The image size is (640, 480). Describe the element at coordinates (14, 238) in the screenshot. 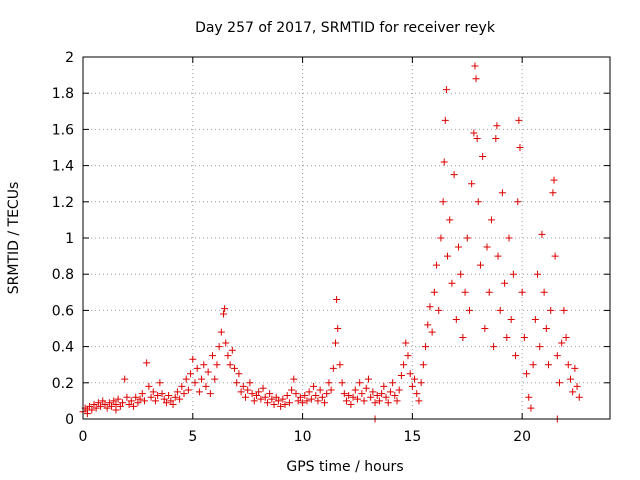

I see `y-axis-label: SRMTID / TECUs` at that location.